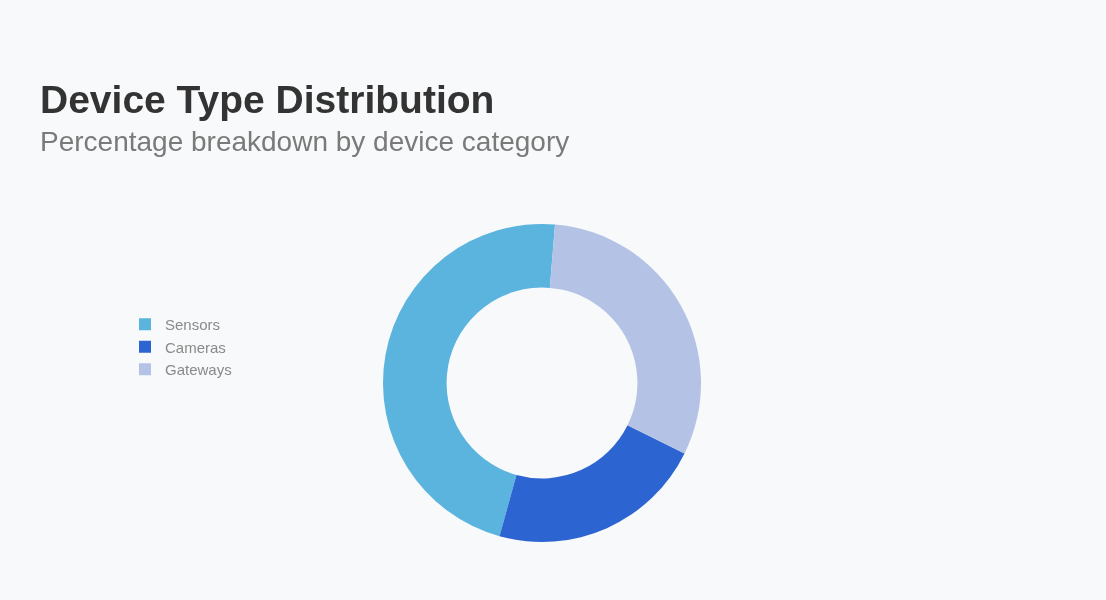 This screenshot has width=1106, height=600. Describe the element at coordinates (267, 100) in the screenshot. I see `chart-title: Device Type Distribution` at that location.